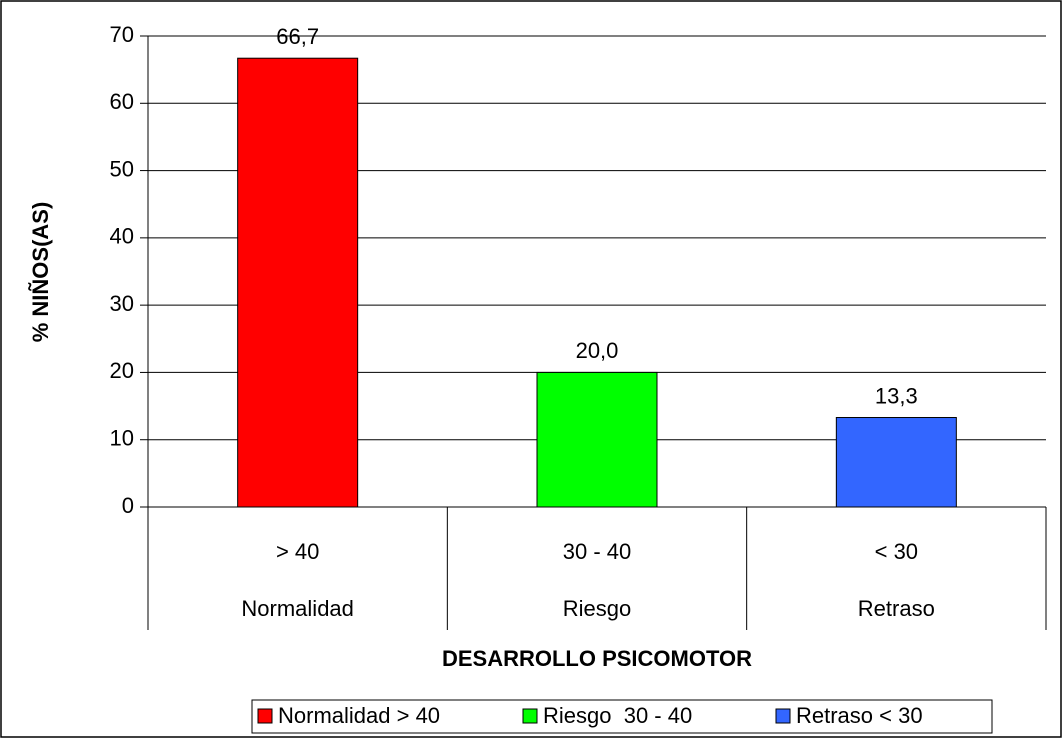 The height and width of the screenshot is (738, 1062). Describe the element at coordinates (122, 101) in the screenshot. I see `y-tick-label: 60` at that location.